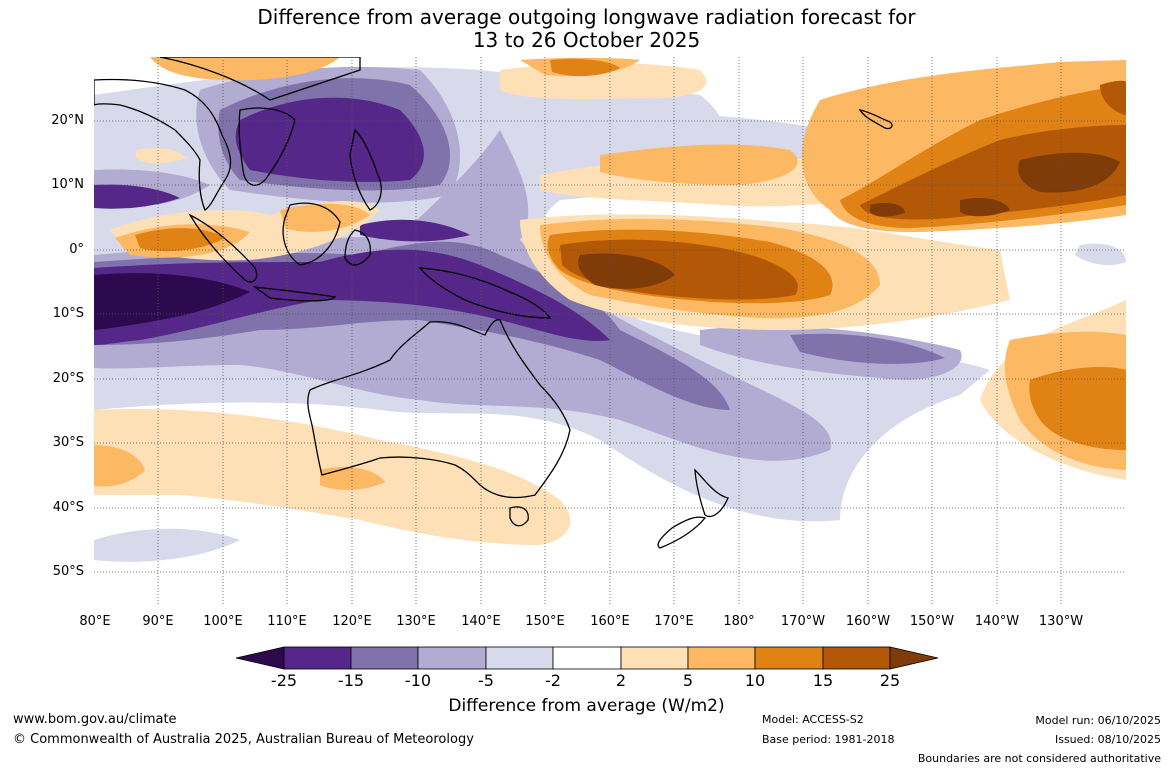 Image resolution: width=1173 pixels, height=770 pixels. What do you see at coordinates (1098, 720) in the screenshot?
I see `model-run-date: Model run: 06/10/2025` at bounding box center [1098, 720].